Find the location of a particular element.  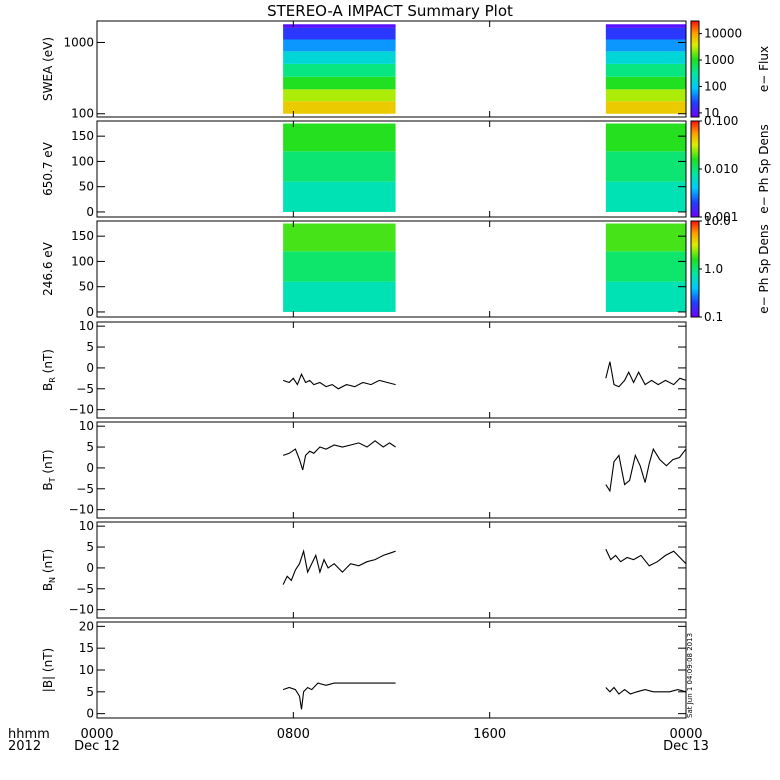

colorbar-tick-label: 0.001 is located at coordinates (721, 217).